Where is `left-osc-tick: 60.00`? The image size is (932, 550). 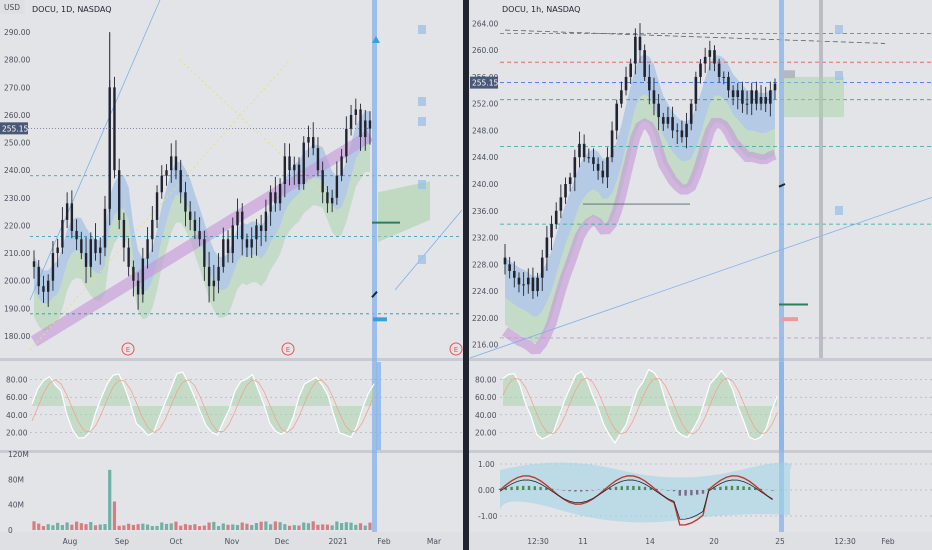 left-osc-tick: 60.00 is located at coordinates (17, 397).